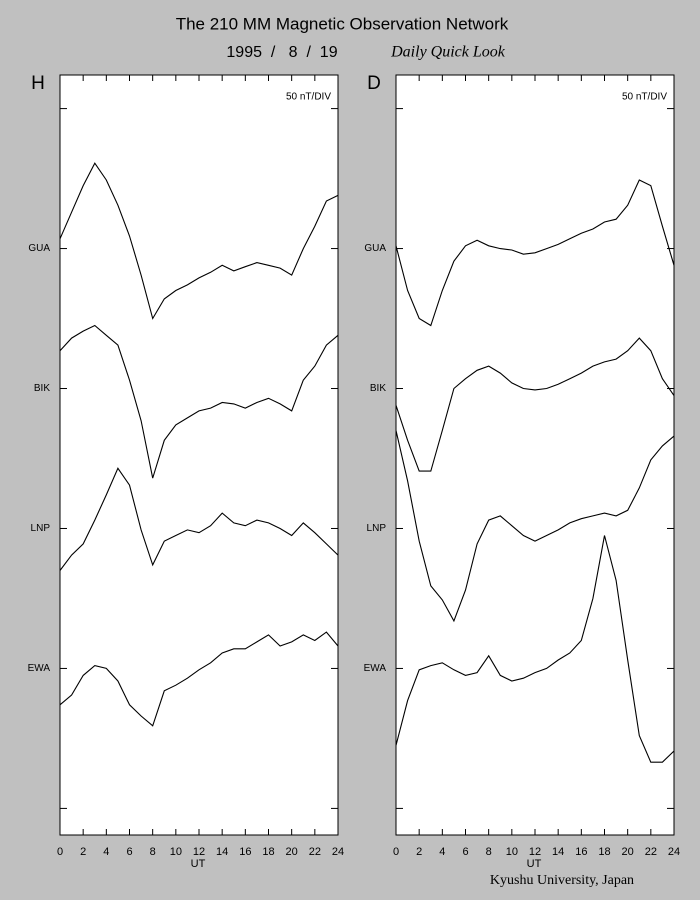  Describe the element at coordinates (38, 83) in the screenshot. I see `panel-label: H` at that location.